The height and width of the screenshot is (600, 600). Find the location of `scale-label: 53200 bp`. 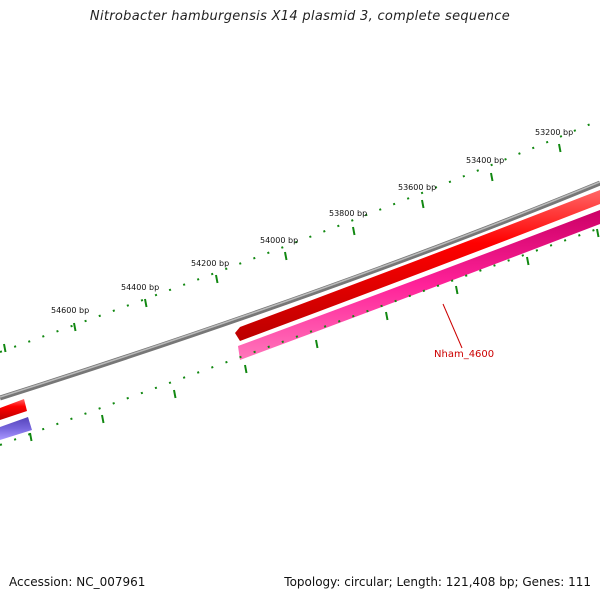

scale-label: 53200 bp is located at coordinates (554, 132).